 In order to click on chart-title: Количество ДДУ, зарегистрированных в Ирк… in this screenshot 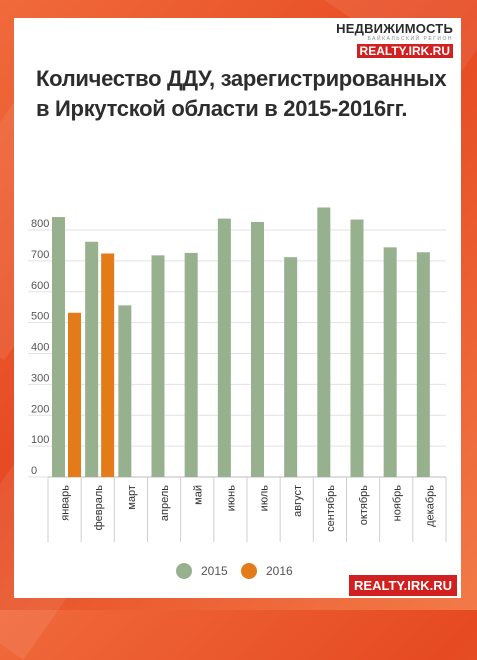, I will do `click(246, 94)`.